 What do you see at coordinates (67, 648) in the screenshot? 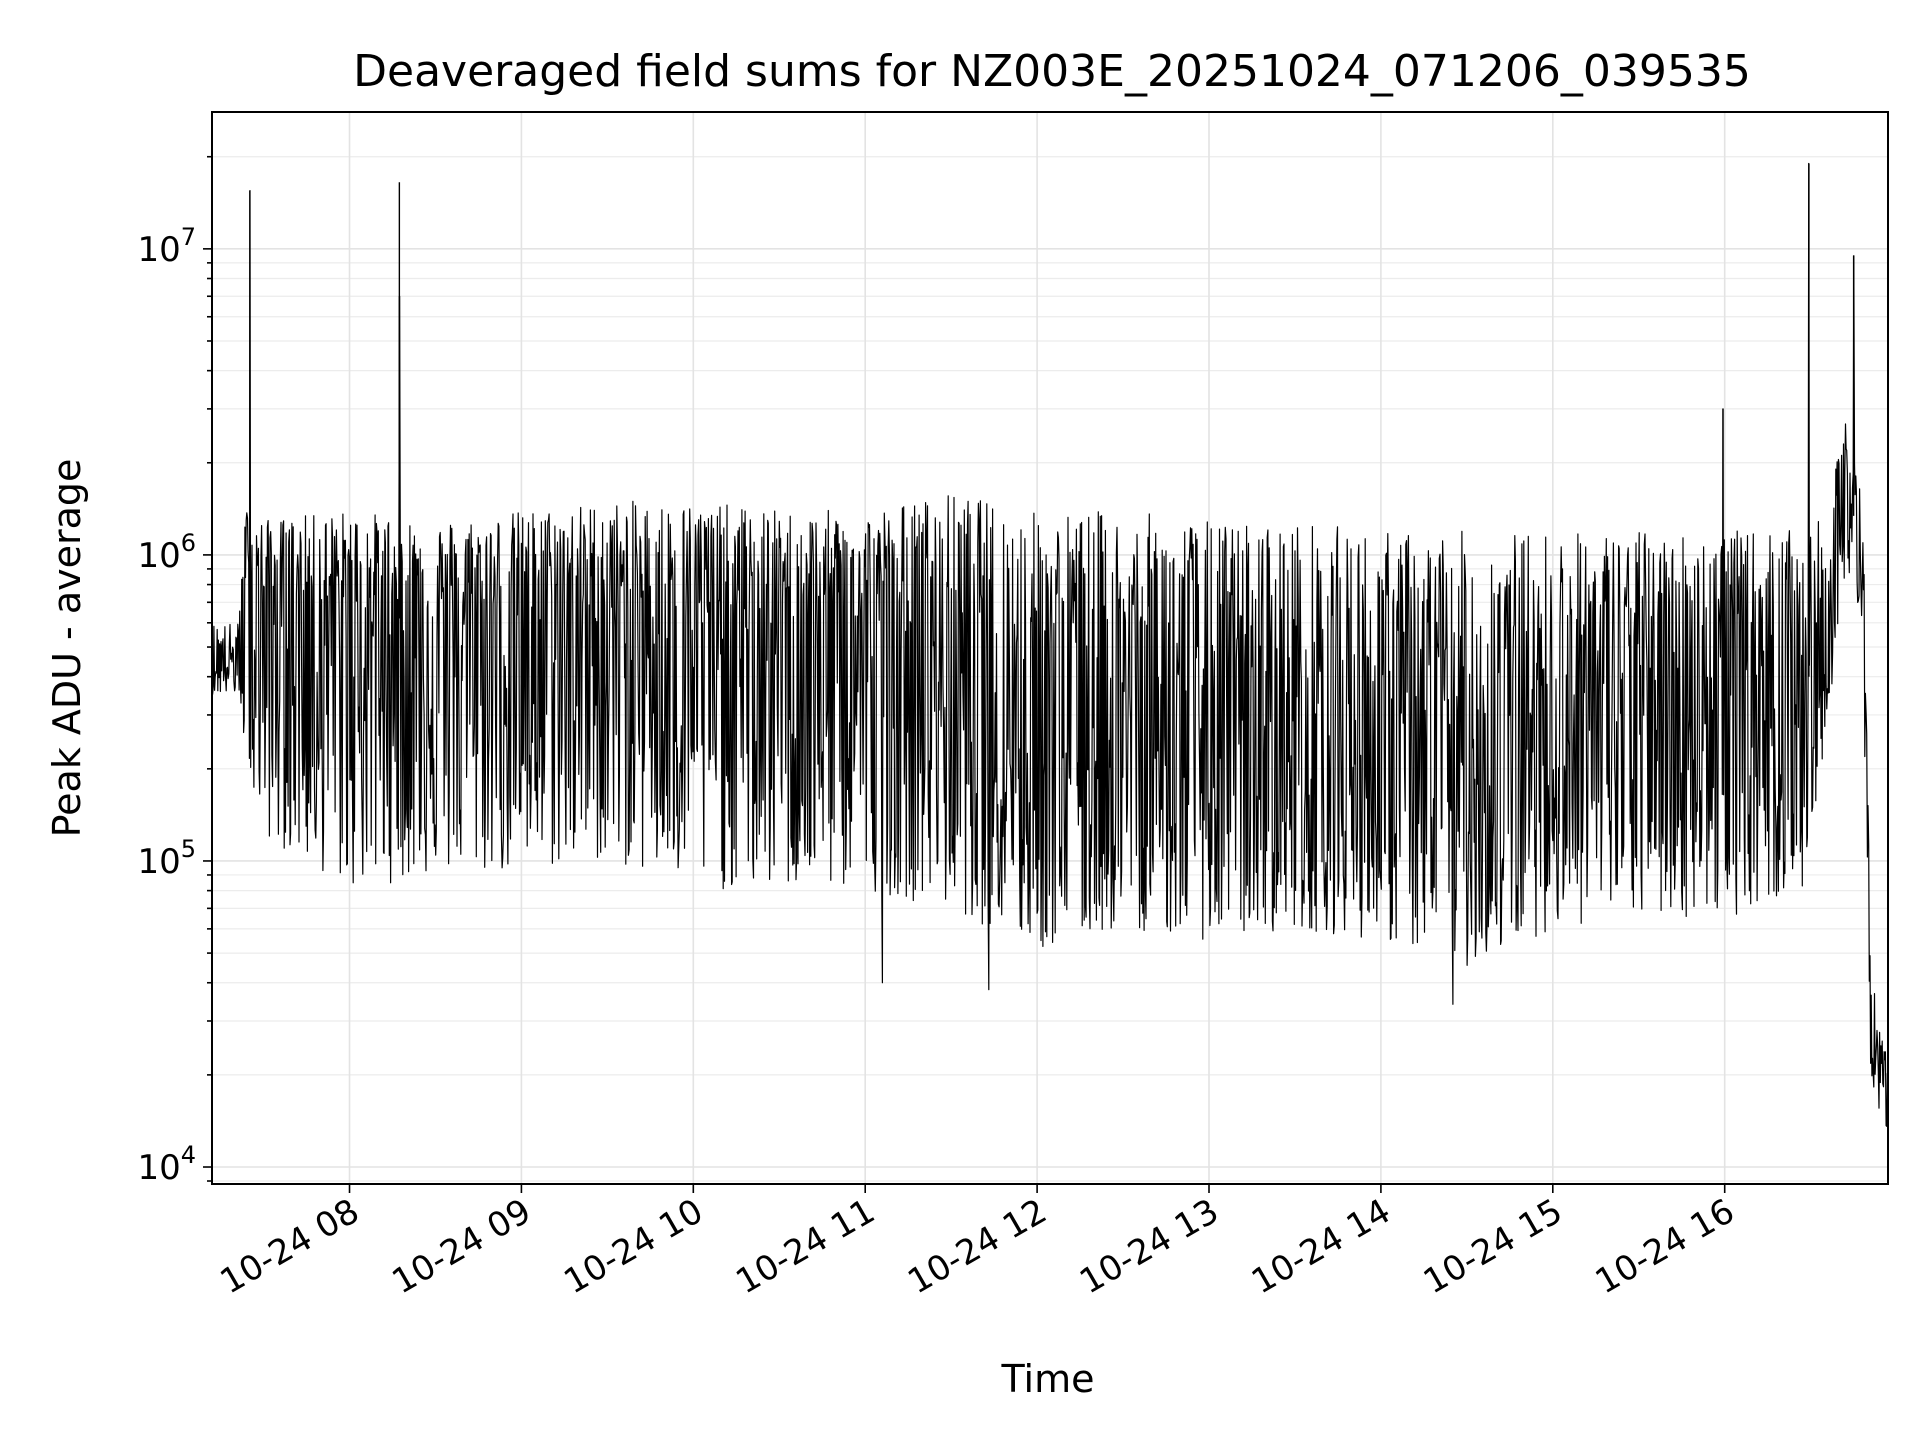
I see `y-axis-label: Peak ADU - average` at bounding box center [67, 648].